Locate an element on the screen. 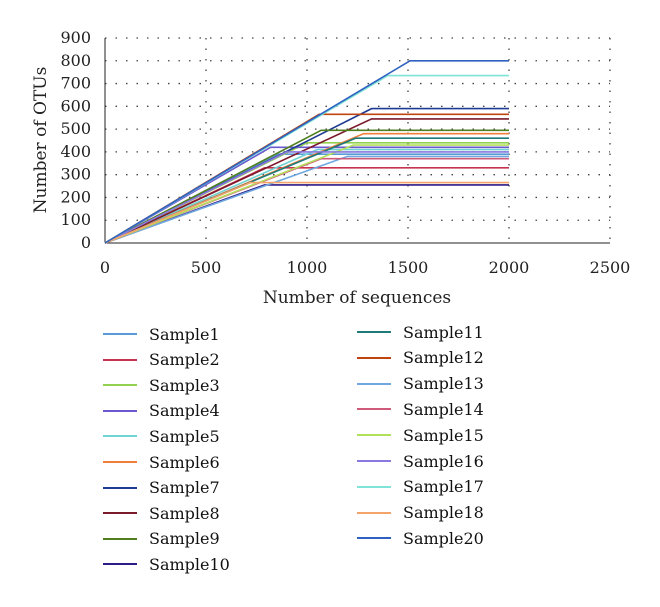  legend-label: Sample6 is located at coordinates (184, 462).